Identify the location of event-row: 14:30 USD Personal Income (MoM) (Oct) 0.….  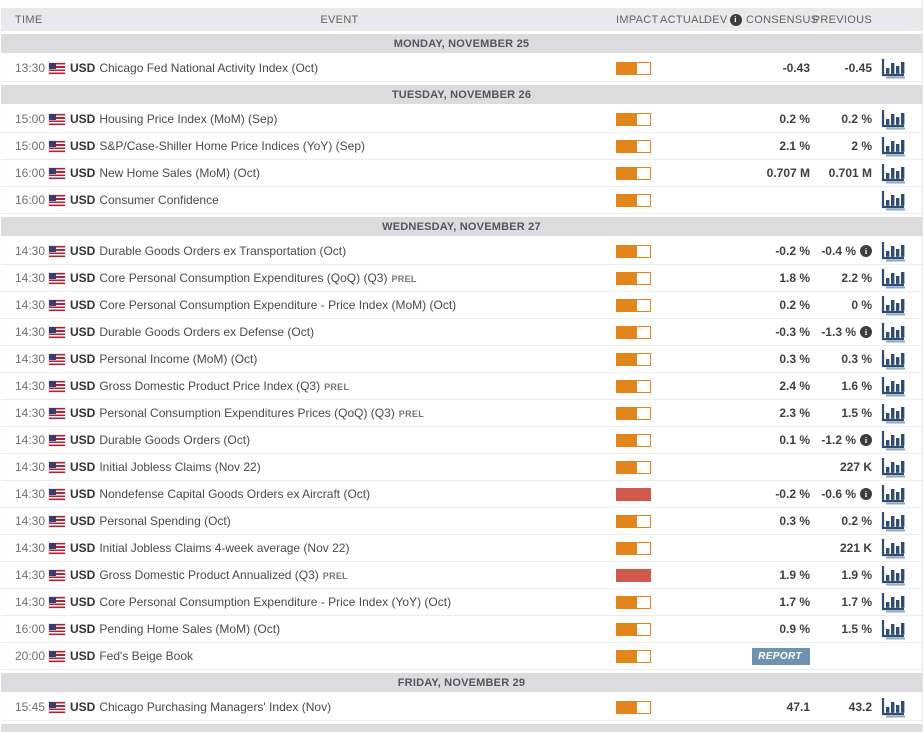
(461, 359).